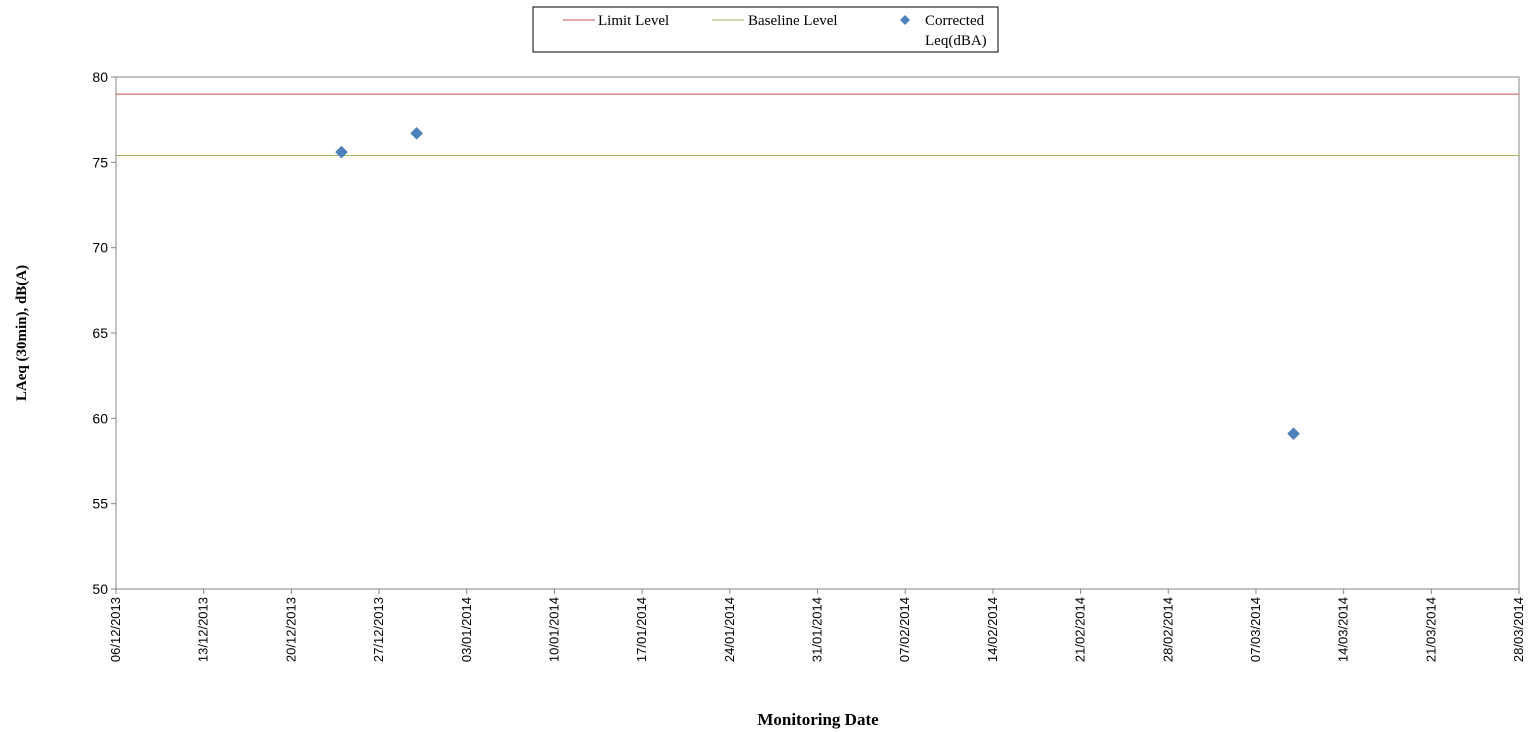 This screenshot has height=732, width=1531. I want to click on legend-box, so click(765, 29).